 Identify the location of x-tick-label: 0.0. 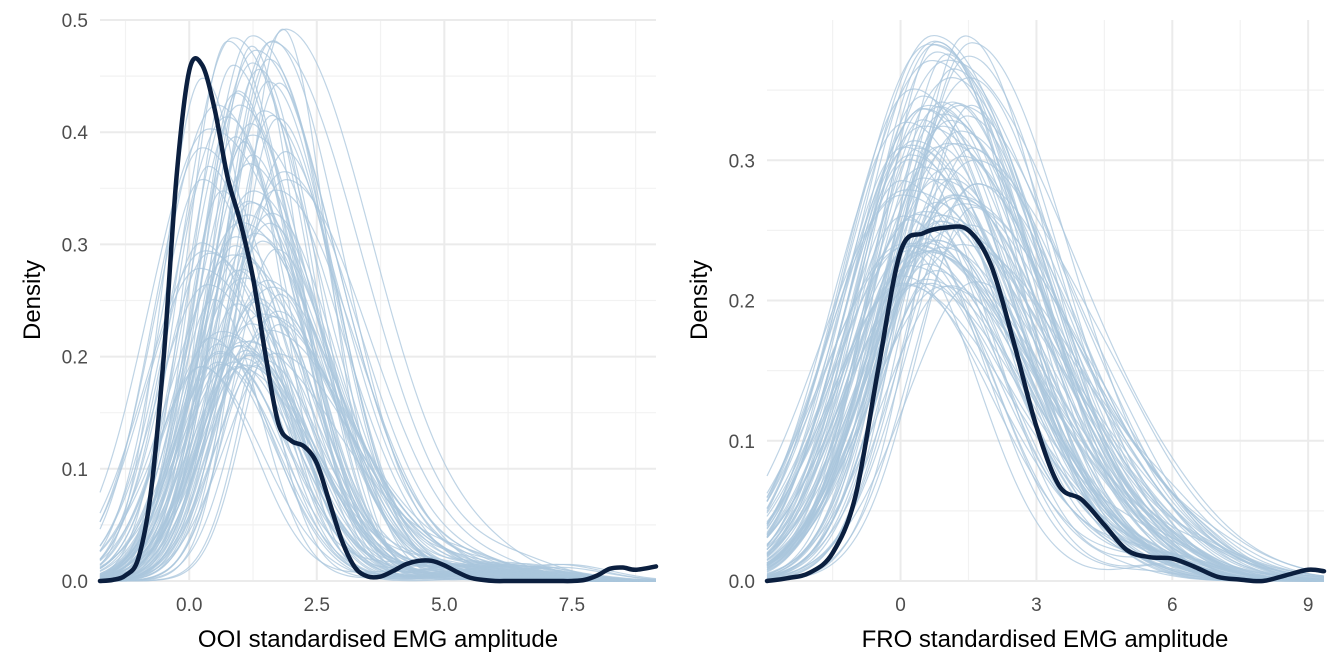
(189, 605).